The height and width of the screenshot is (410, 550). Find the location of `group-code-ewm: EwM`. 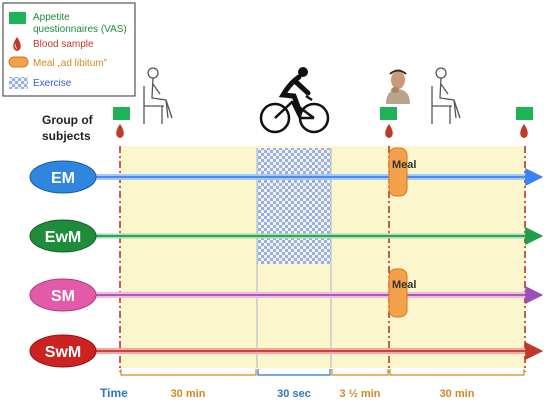

group-code-ewm: EwM is located at coordinates (63, 237).